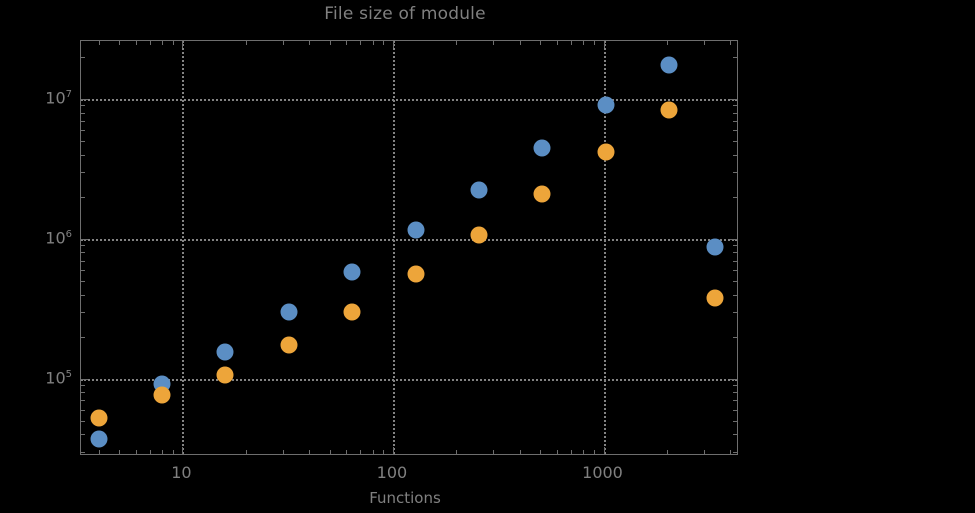 The height and width of the screenshot is (513, 975). What do you see at coordinates (405, 498) in the screenshot?
I see `x-axis-label: Functions` at bounding box center [405, 498].